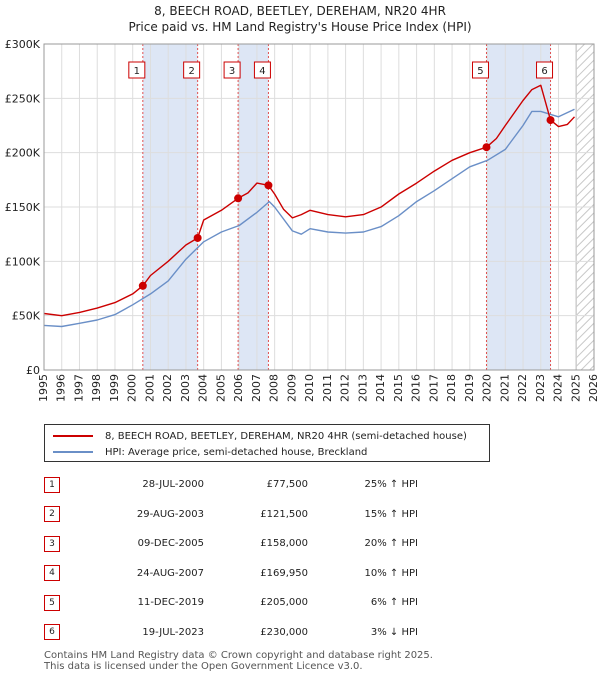  Describe the element at coordinates (167, 388) in the screenshot. I see `x-tick-label: 2002` at that location.